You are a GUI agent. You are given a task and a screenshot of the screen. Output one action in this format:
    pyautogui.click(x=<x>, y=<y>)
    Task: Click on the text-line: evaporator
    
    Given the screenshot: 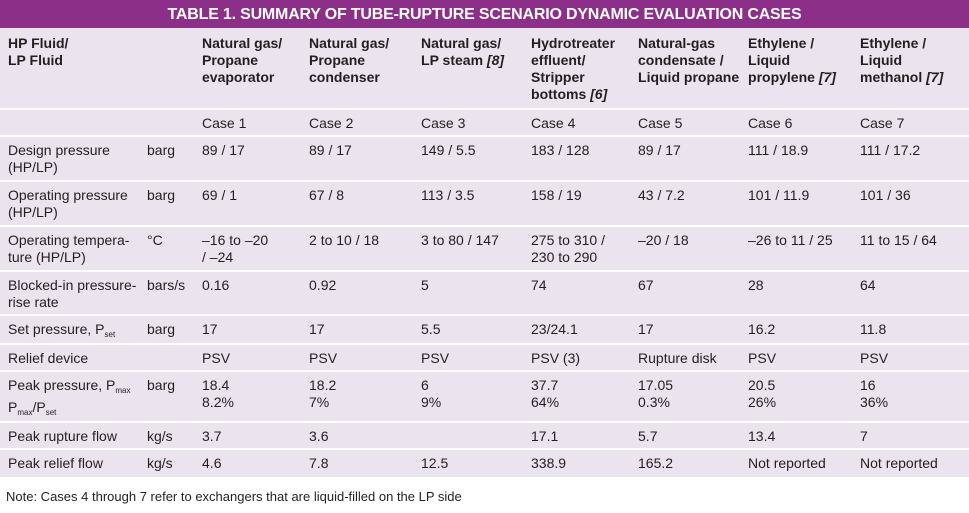 What is the action you would take?
    pyautogui.click(x=238, y=77)
    